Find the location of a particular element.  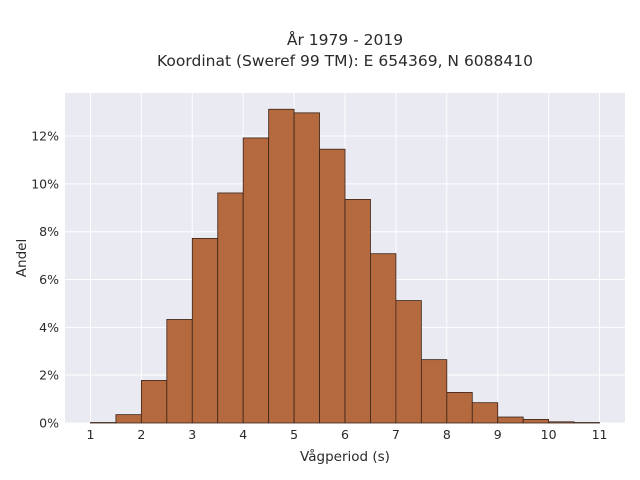

y-tick-label: 0% is located at coordinates (49, 423).